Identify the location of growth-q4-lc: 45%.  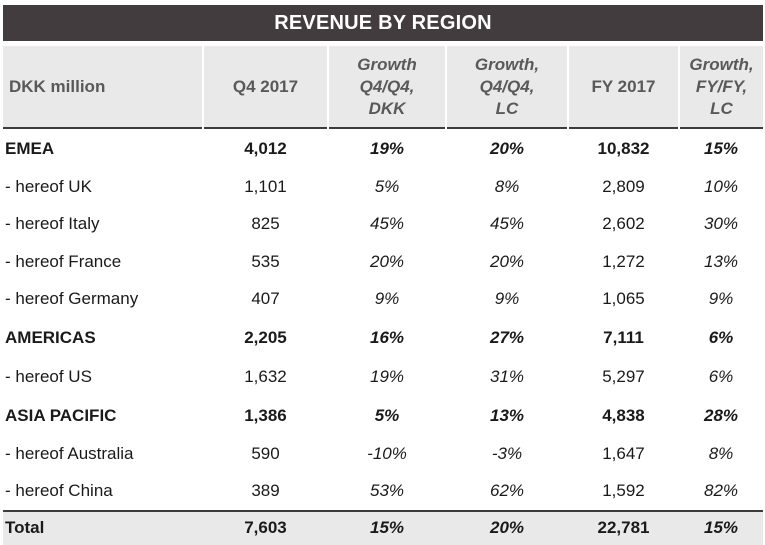
(507, 224).